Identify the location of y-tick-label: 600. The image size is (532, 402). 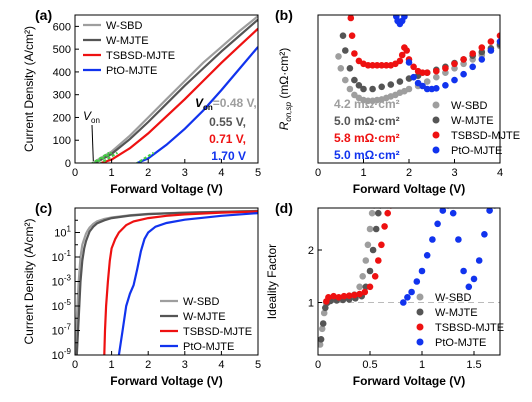
(62, 27).